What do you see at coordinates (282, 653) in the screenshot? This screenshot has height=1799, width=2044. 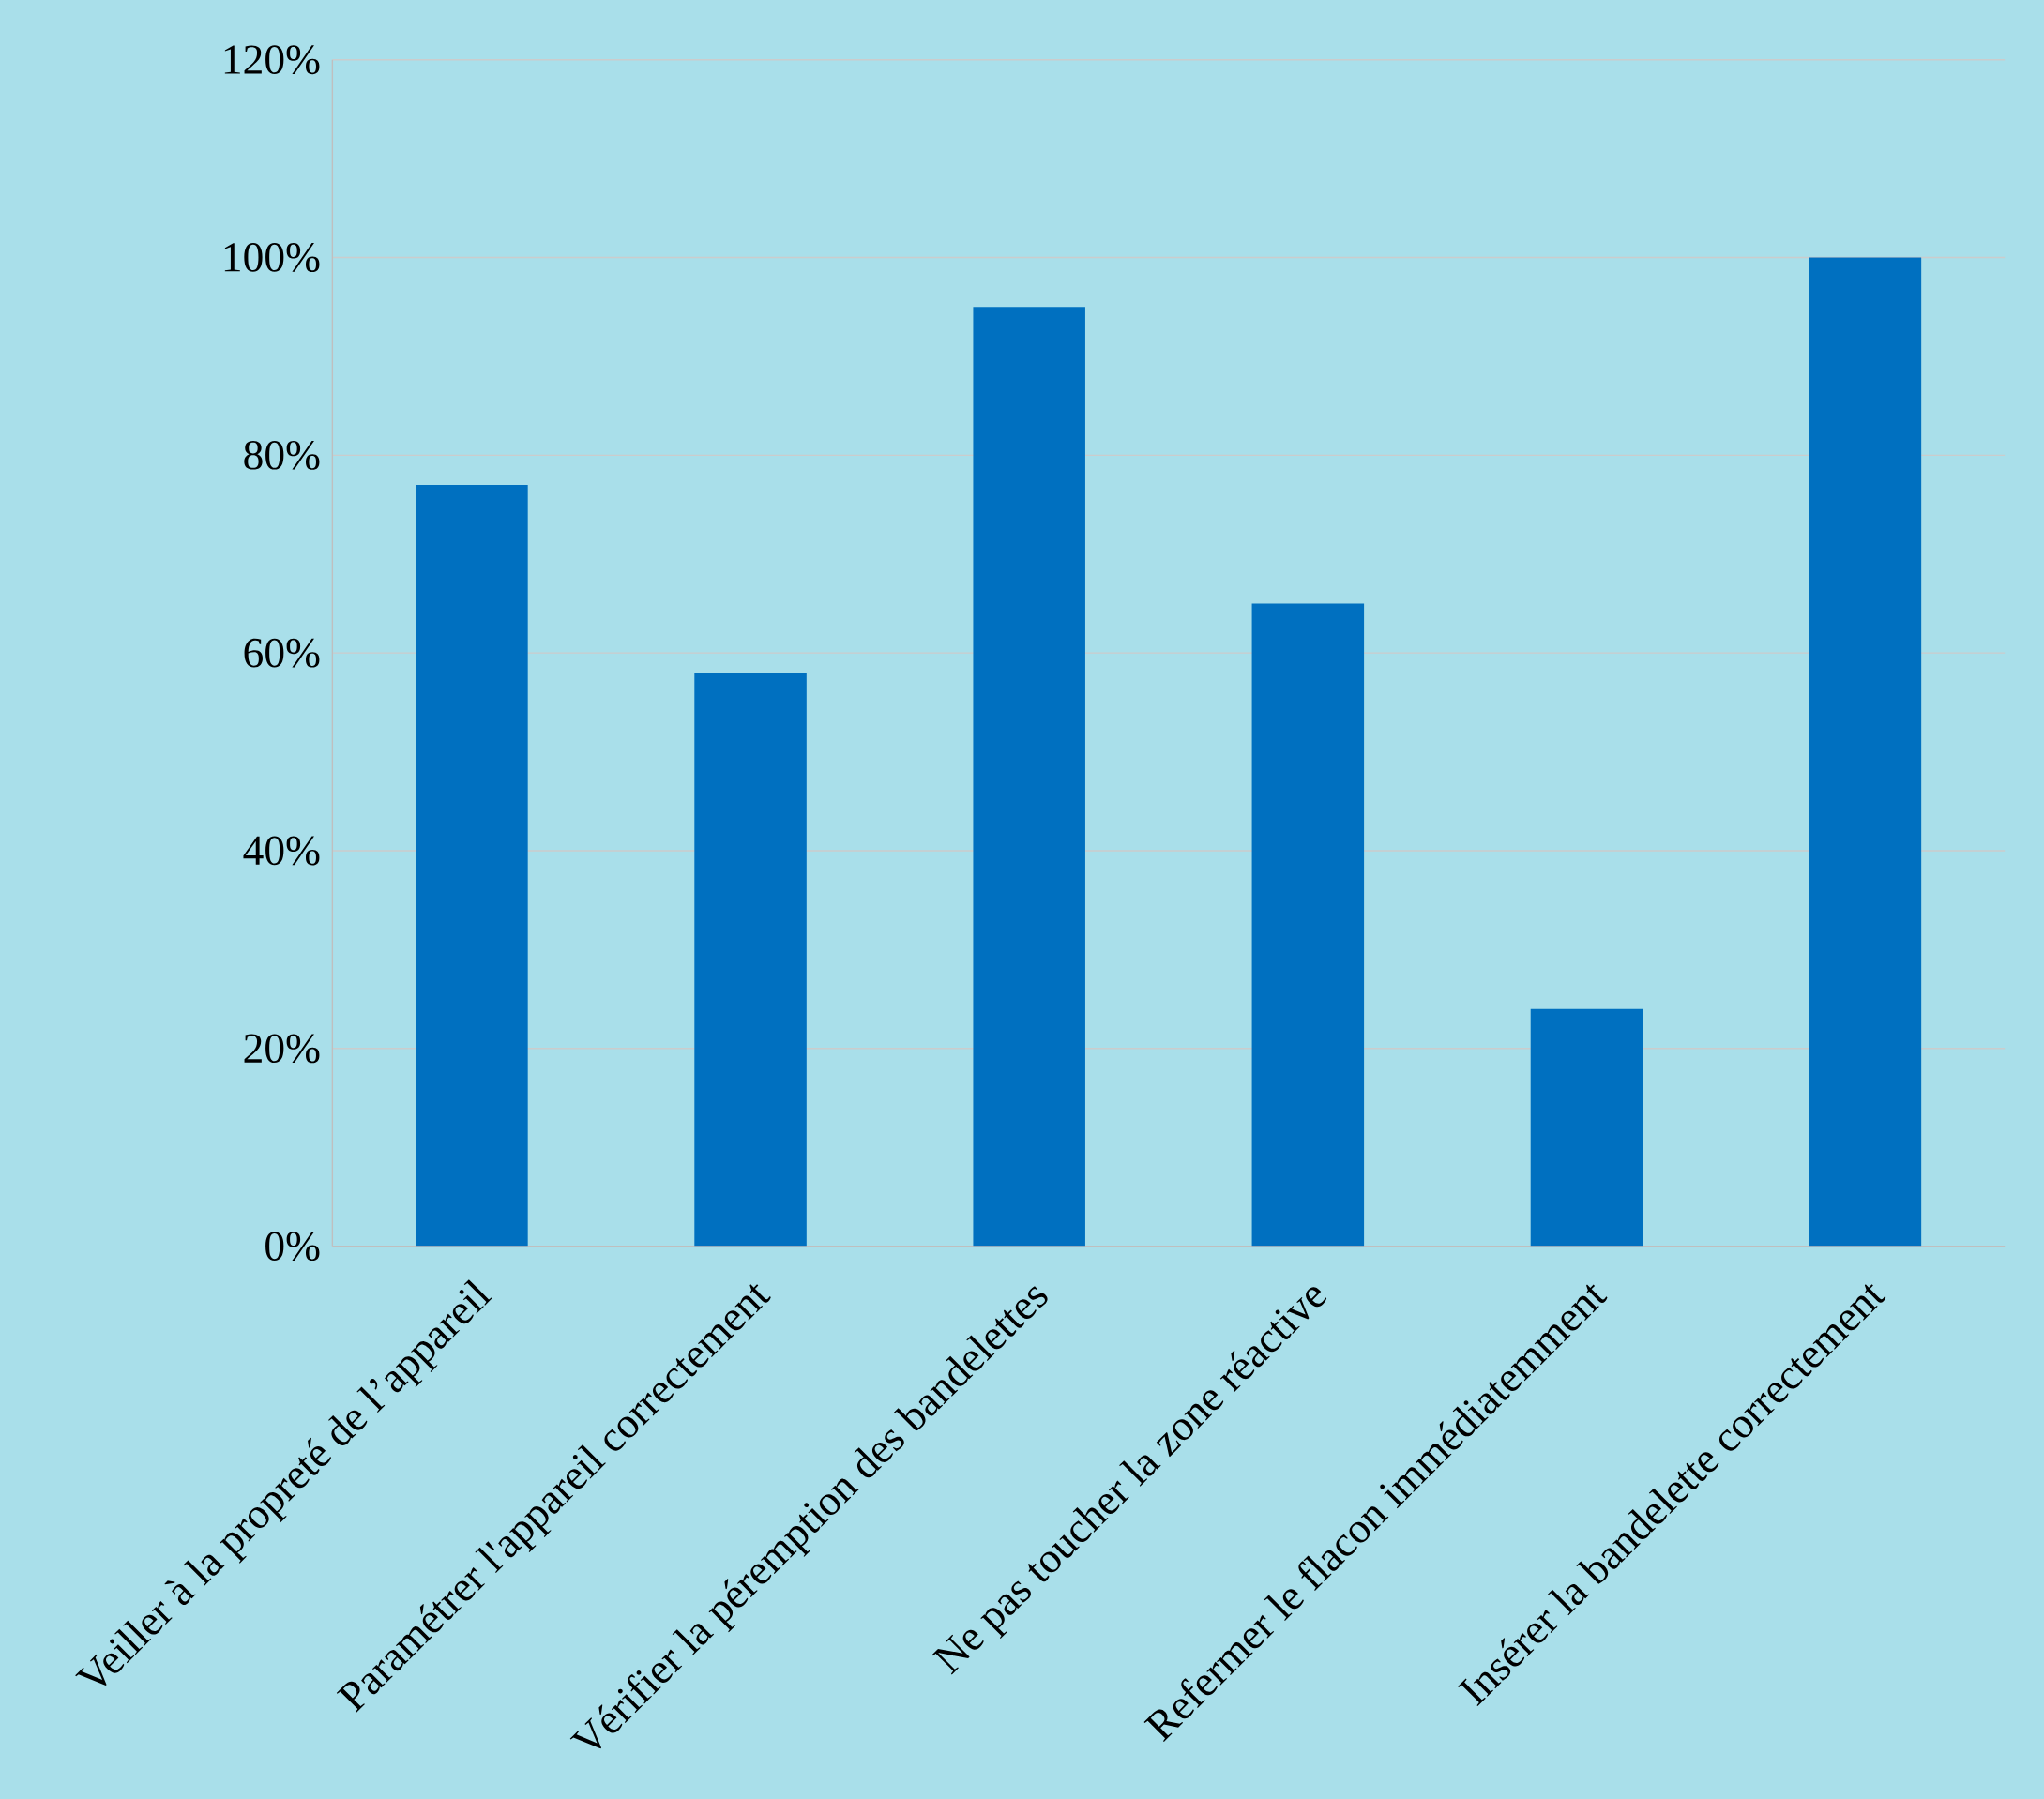 I see `y-tick-label: 60%` at bounding box center [282, 653].